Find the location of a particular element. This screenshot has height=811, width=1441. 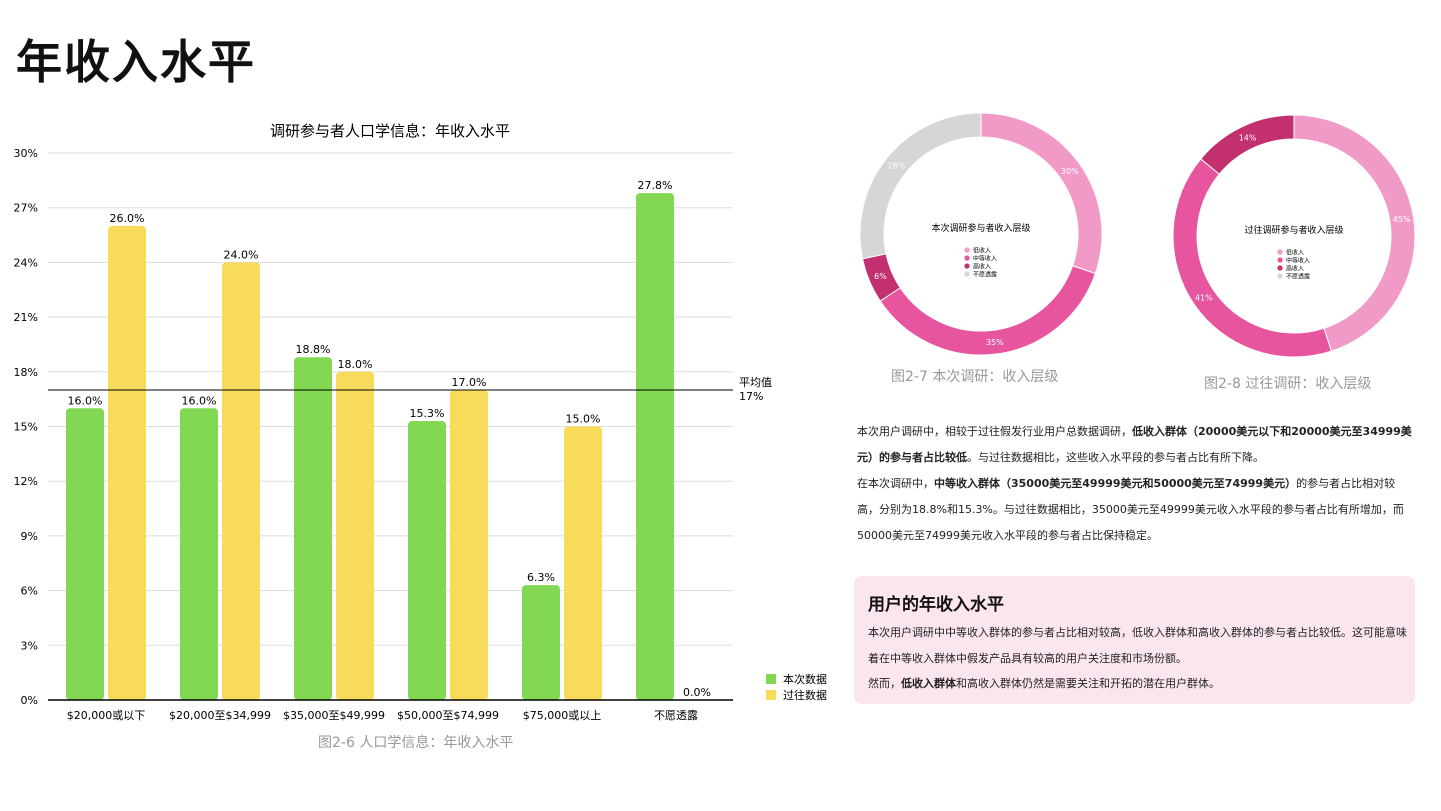

donut-past-caption: 图2-8 过往调研：收入层级 is located at coordinates (1288, 384).